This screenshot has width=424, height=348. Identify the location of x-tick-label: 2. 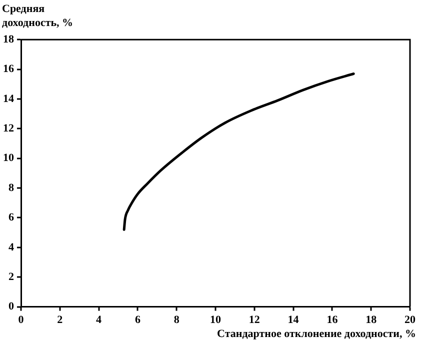
(60, 320).